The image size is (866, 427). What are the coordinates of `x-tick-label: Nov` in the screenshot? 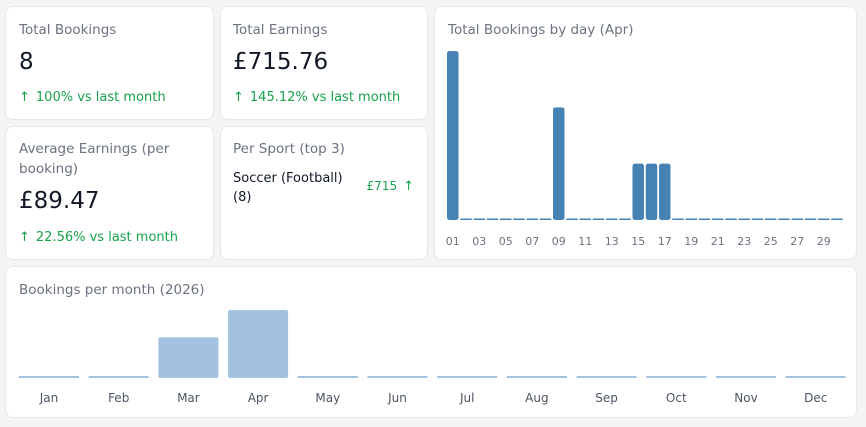 It's located at (745, 398).